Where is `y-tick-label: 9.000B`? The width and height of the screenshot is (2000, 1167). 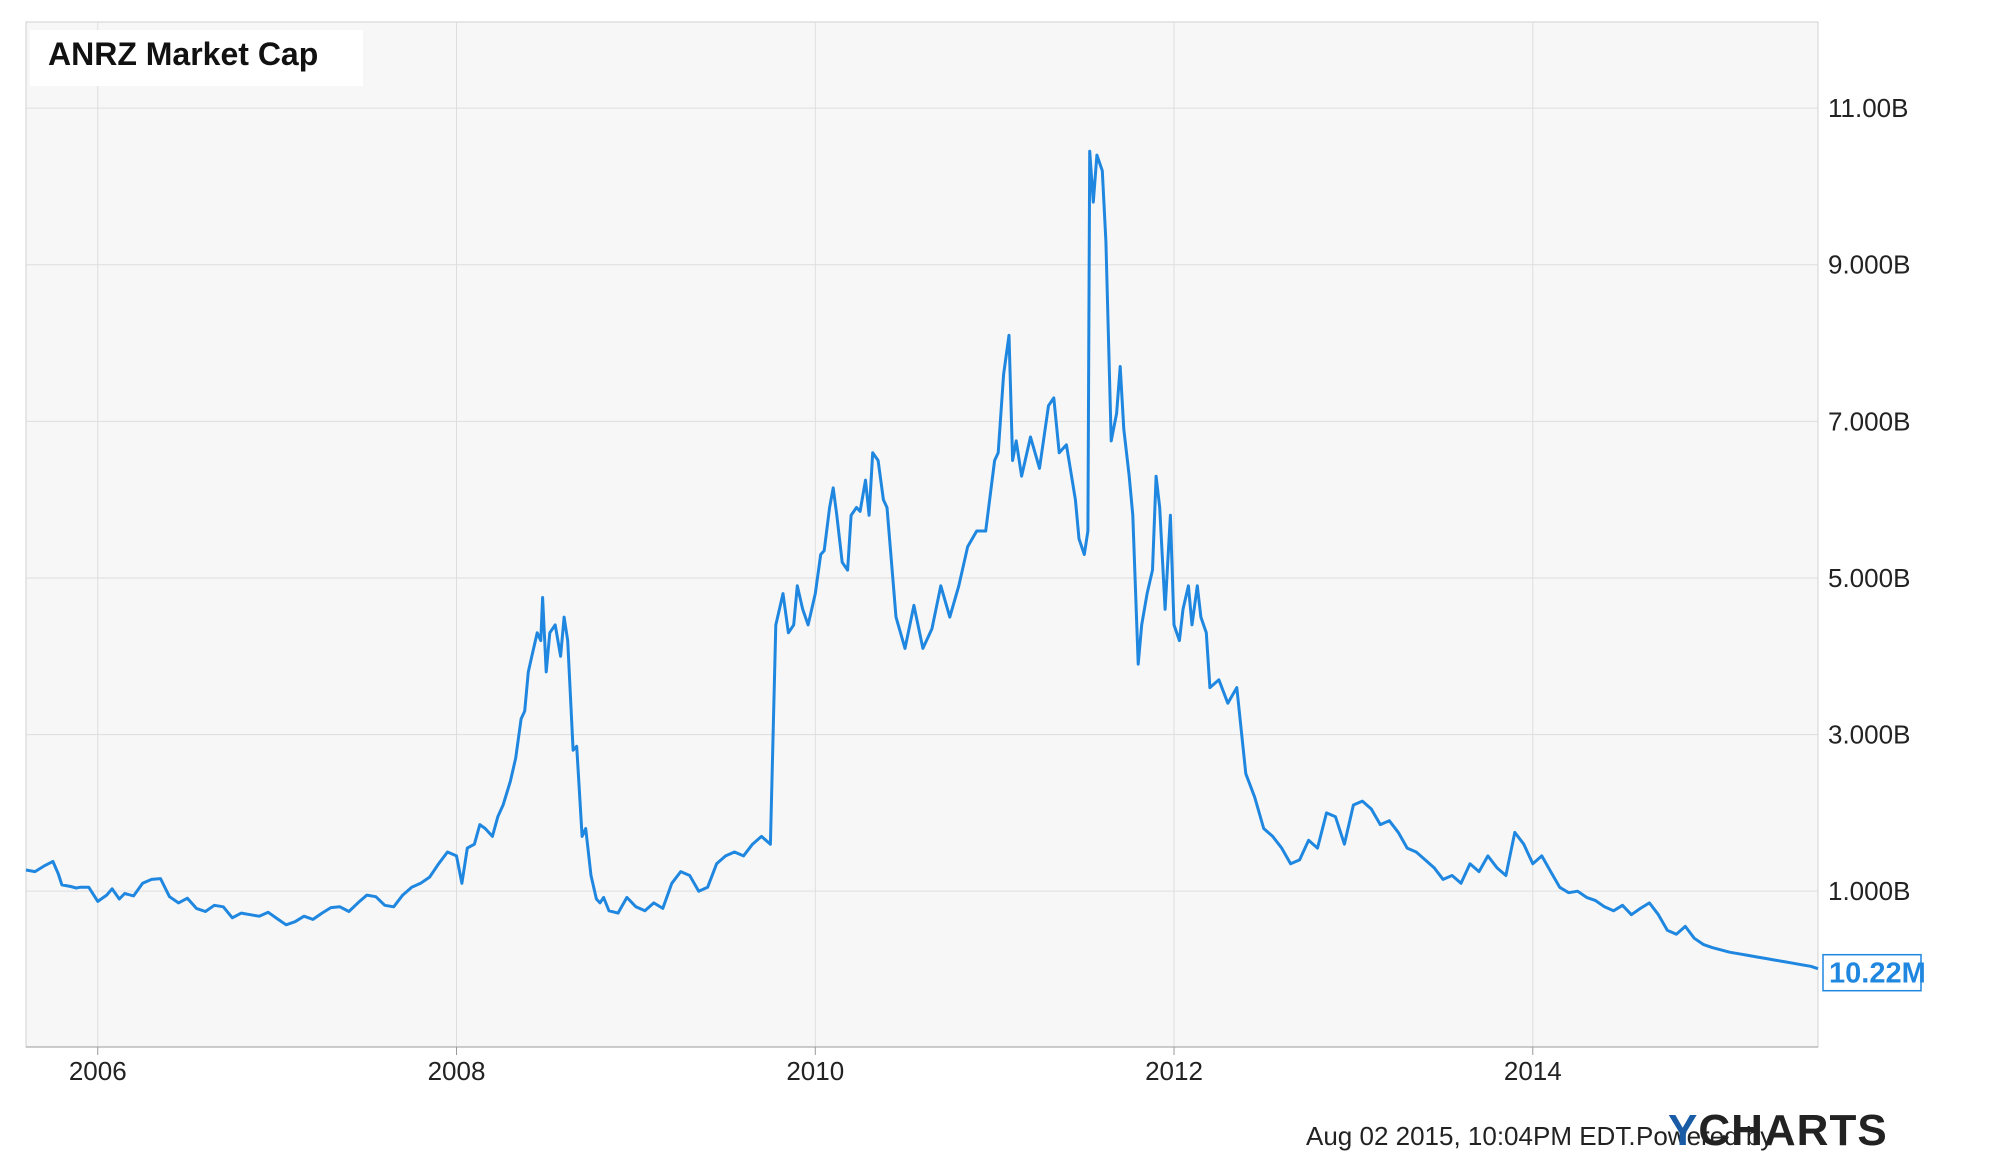
y-tick-label: 9.000B is located at coordinates (1869, 265).